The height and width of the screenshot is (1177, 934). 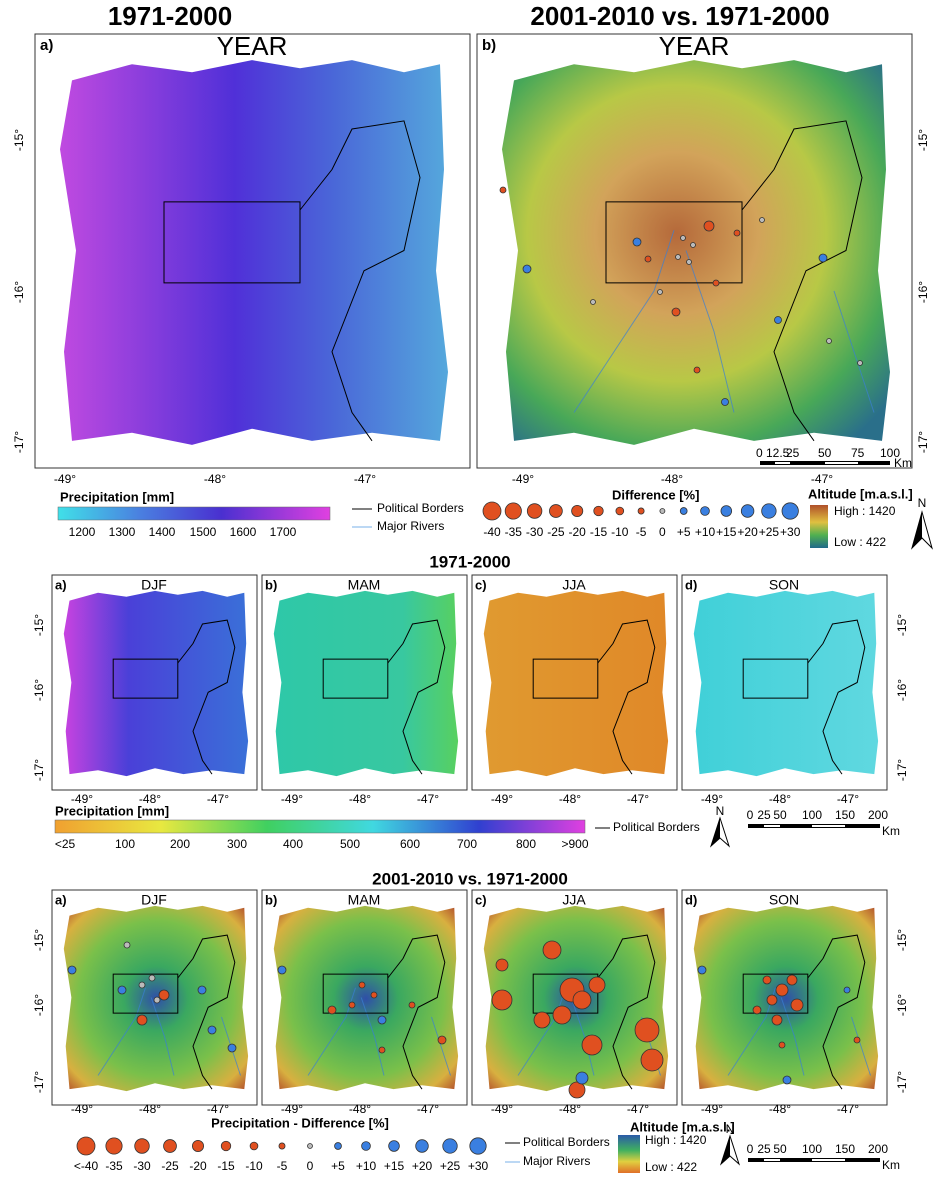 What do you see at coordinates (470, 878) in the screenshot?
I see `section-title: 2001-2010 vs. 1971-2000` at bounding box center [470, 878].